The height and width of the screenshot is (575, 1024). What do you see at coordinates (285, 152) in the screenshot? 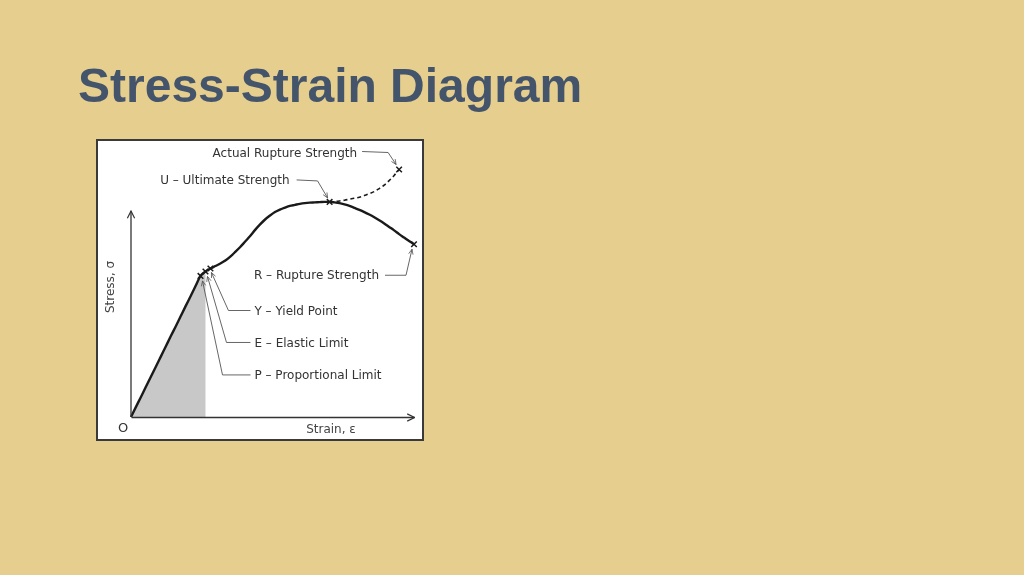
I see `text: Actual Rupture Strength` at bounding box center [285, 152].